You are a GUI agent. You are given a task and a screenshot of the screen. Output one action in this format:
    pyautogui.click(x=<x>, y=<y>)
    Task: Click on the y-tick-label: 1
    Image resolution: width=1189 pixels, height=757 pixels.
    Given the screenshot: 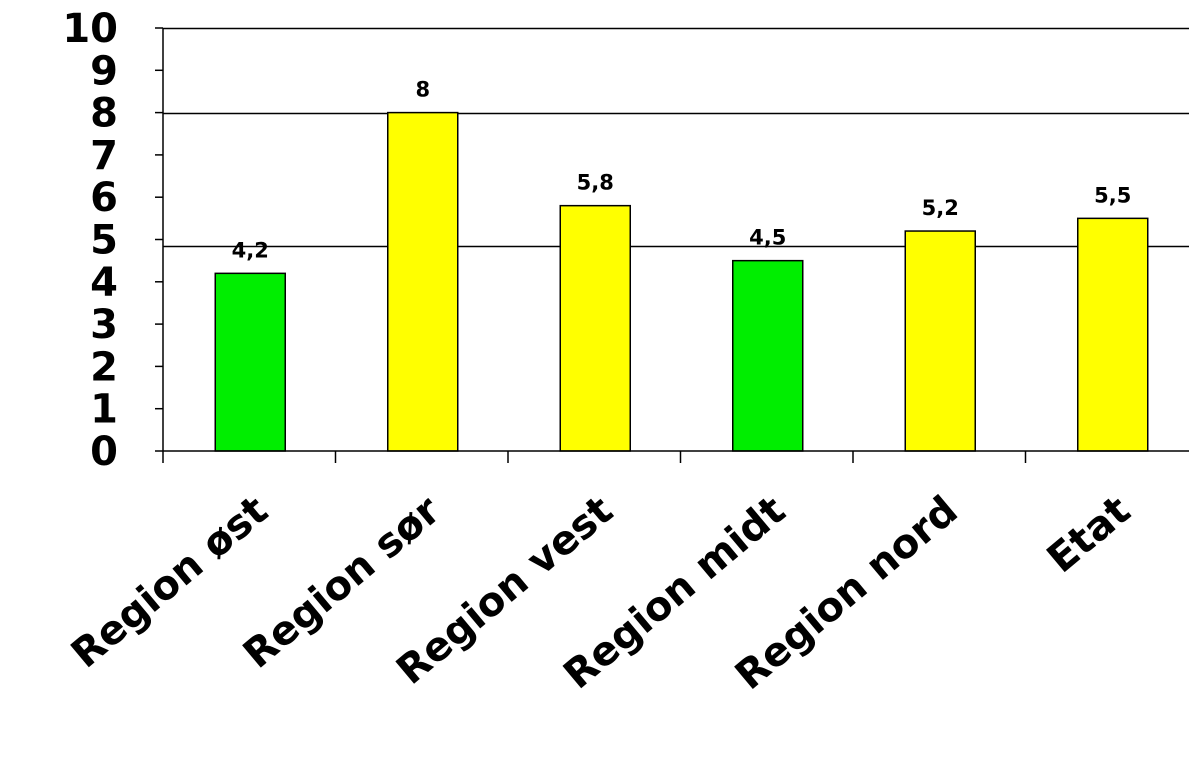 What is the action you would take?
    pyautogui.click(x=104, y=410)
    